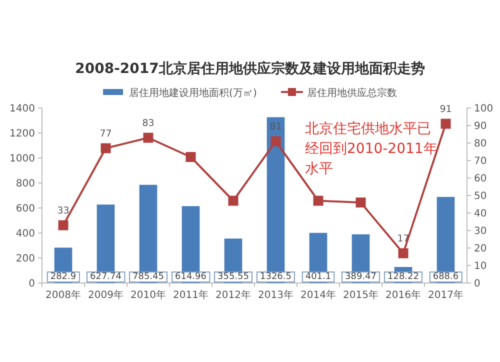 Image resolution: width=500 pixels, height=362 pixels. I want to click on y2-tick-label: 100, so click(484, 109).